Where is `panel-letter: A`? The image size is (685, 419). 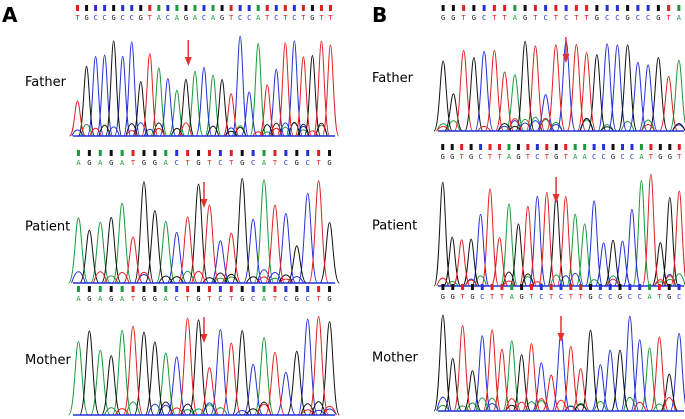 panel-letter: A is located at coordinates (10, 15).